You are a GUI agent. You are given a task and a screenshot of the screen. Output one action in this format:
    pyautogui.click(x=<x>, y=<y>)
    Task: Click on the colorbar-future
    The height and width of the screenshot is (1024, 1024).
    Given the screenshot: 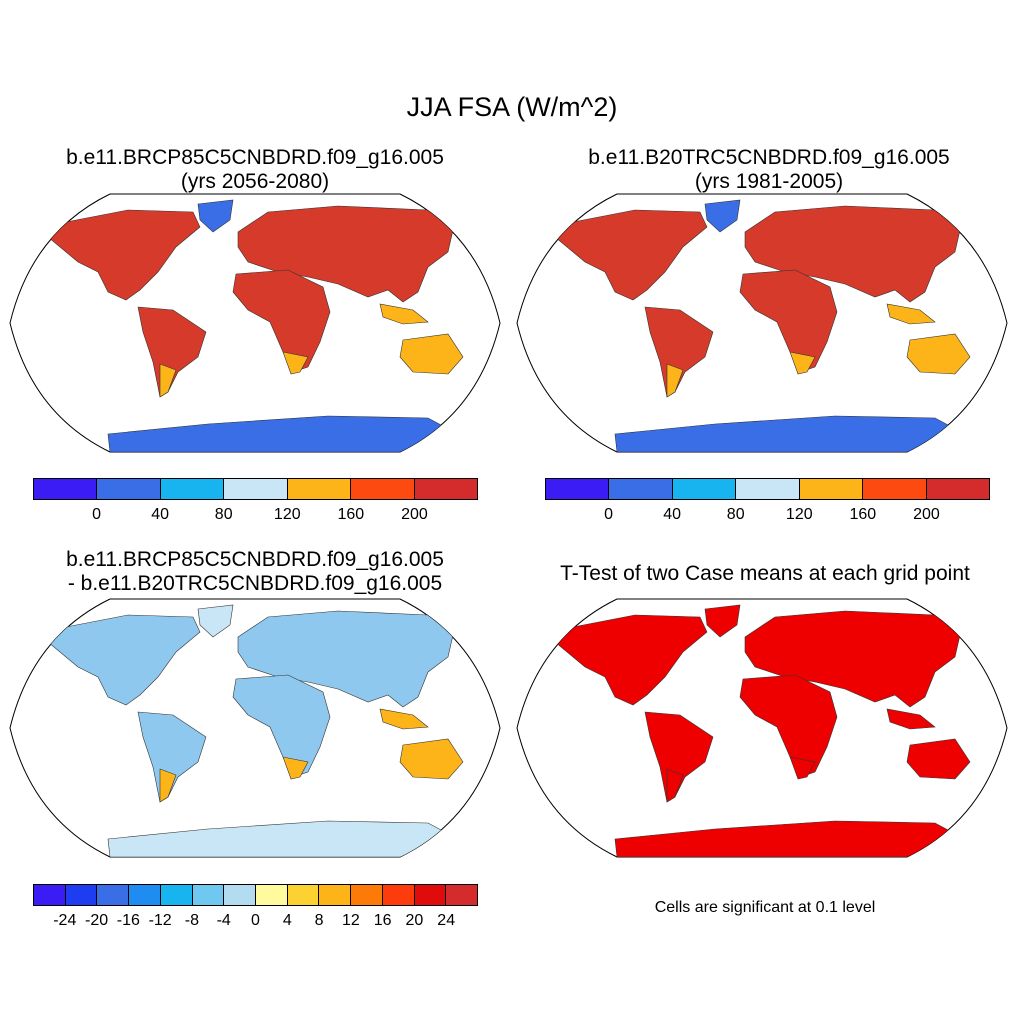 What is the action you would take?
    pyautogui.click(x=255, y=489)
    